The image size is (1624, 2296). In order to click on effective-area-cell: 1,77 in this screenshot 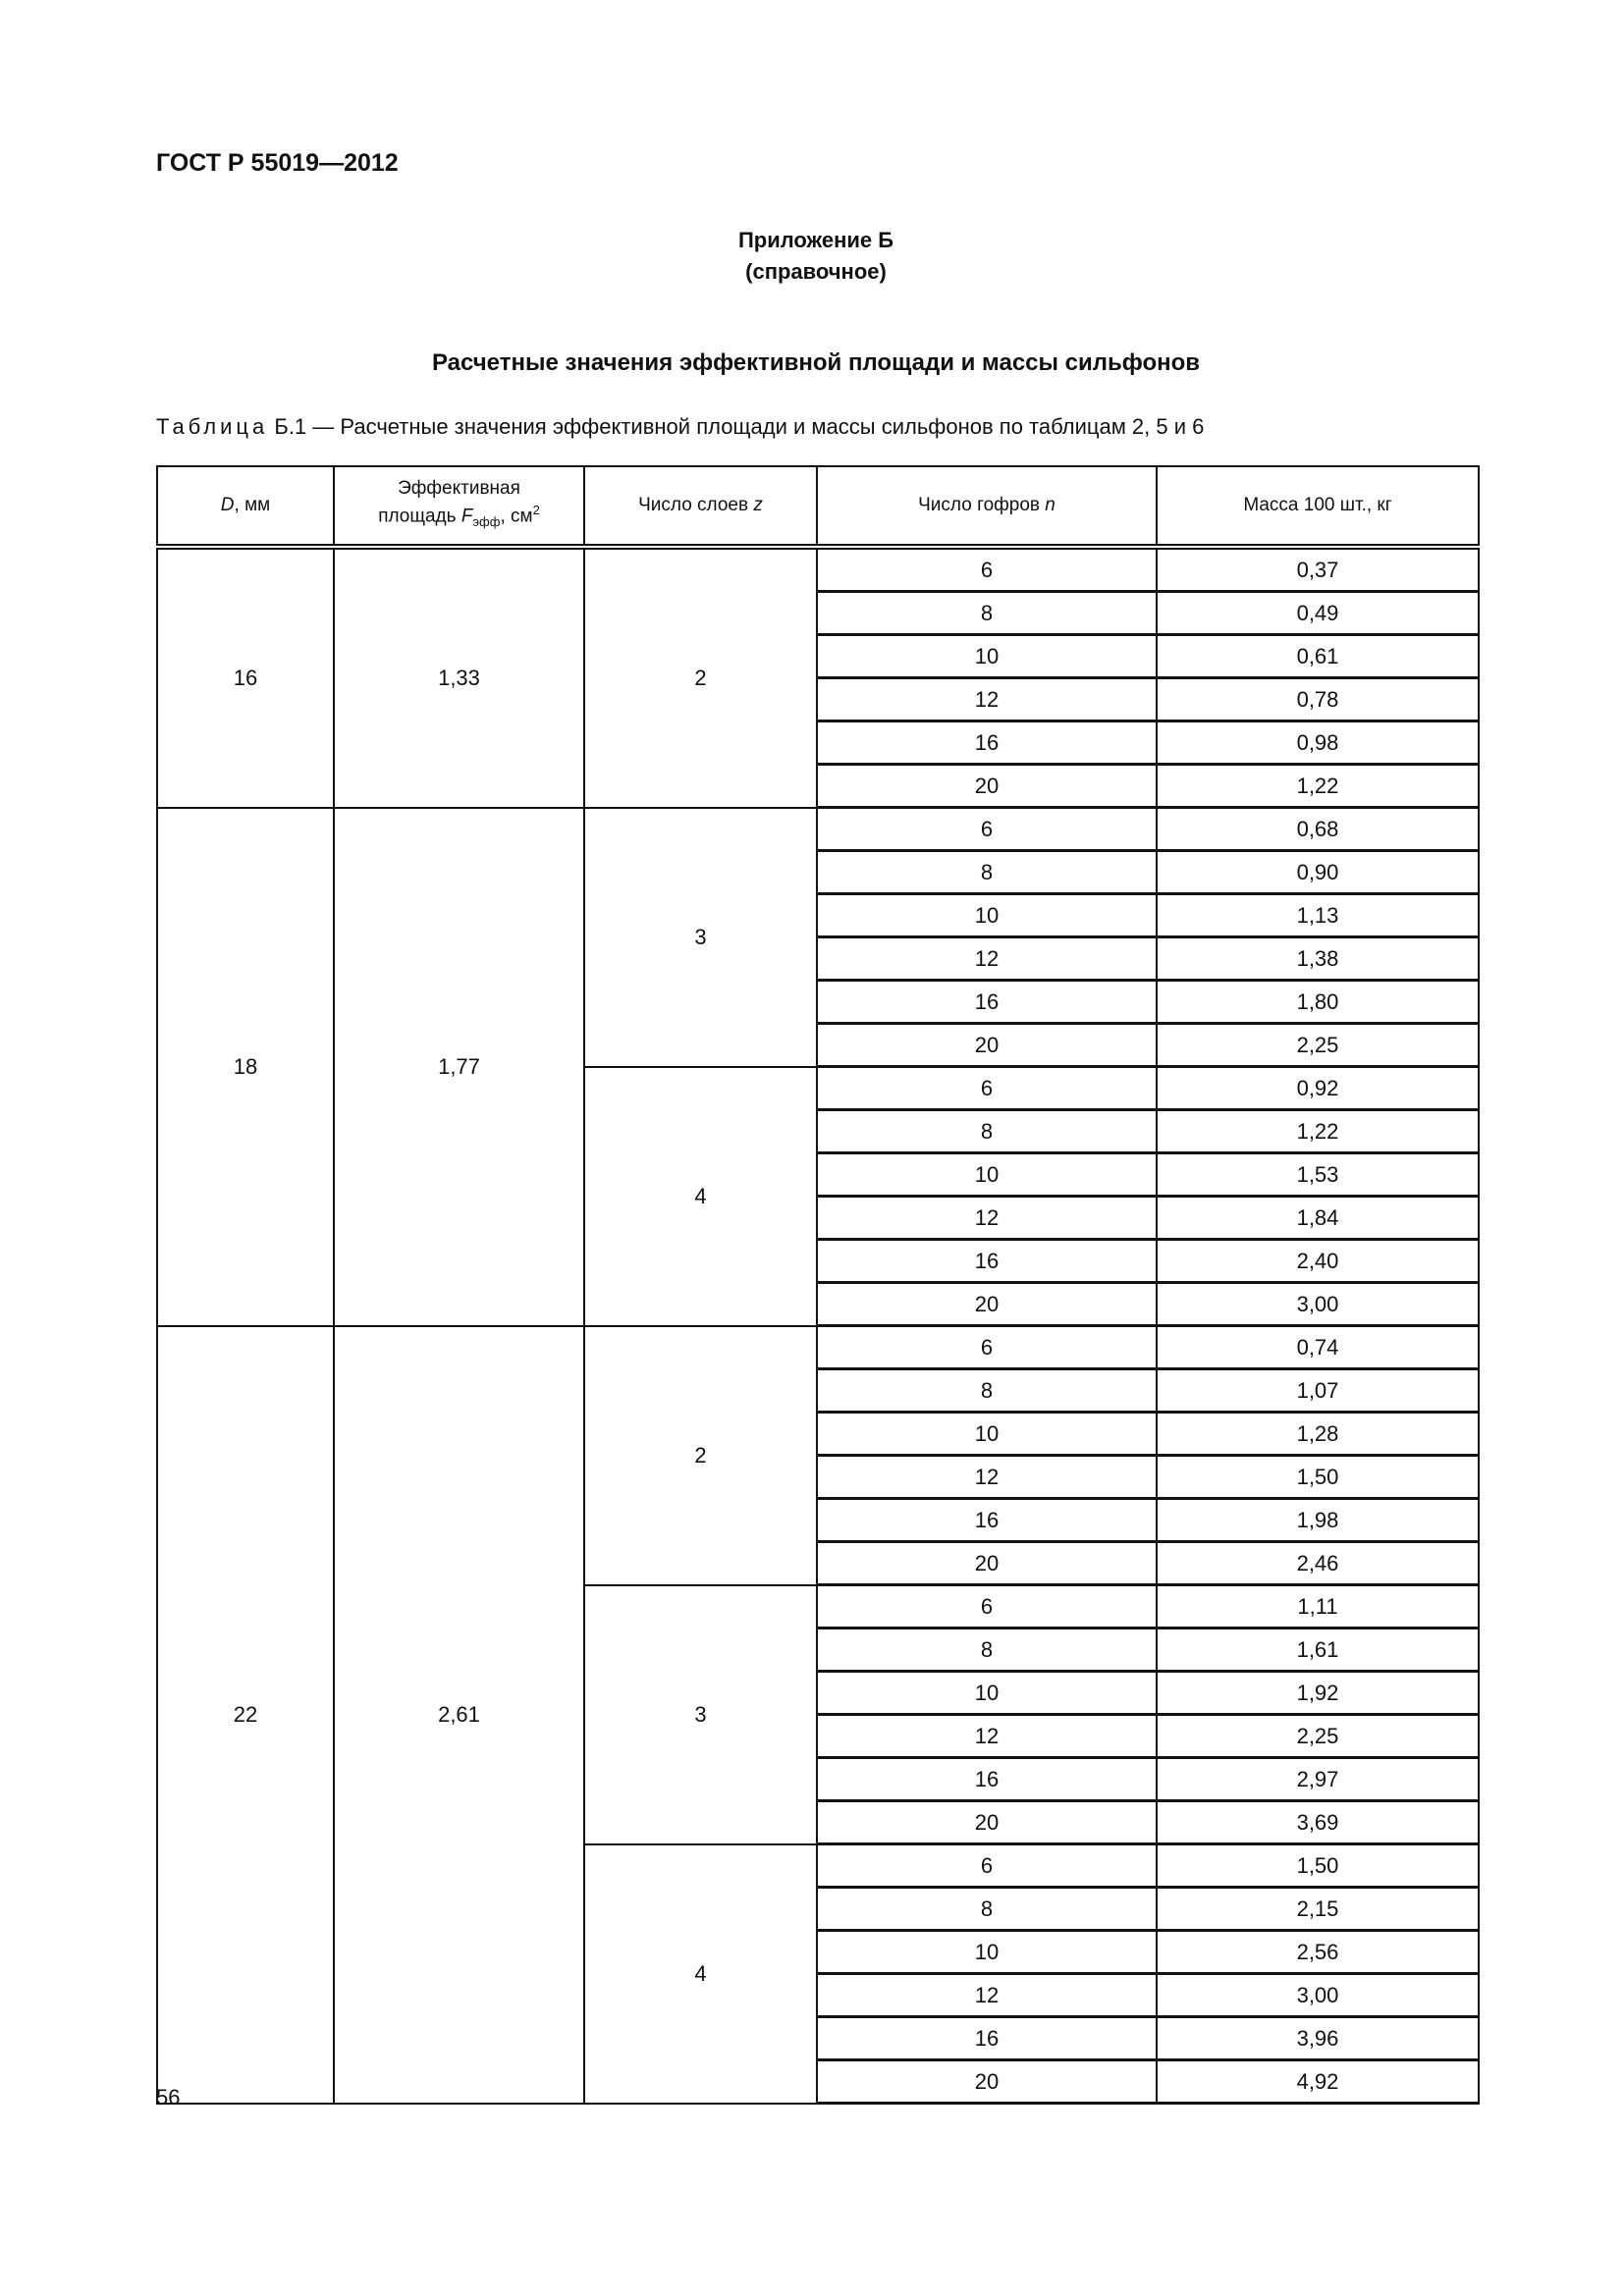, I will do `click(459, 1067)`.